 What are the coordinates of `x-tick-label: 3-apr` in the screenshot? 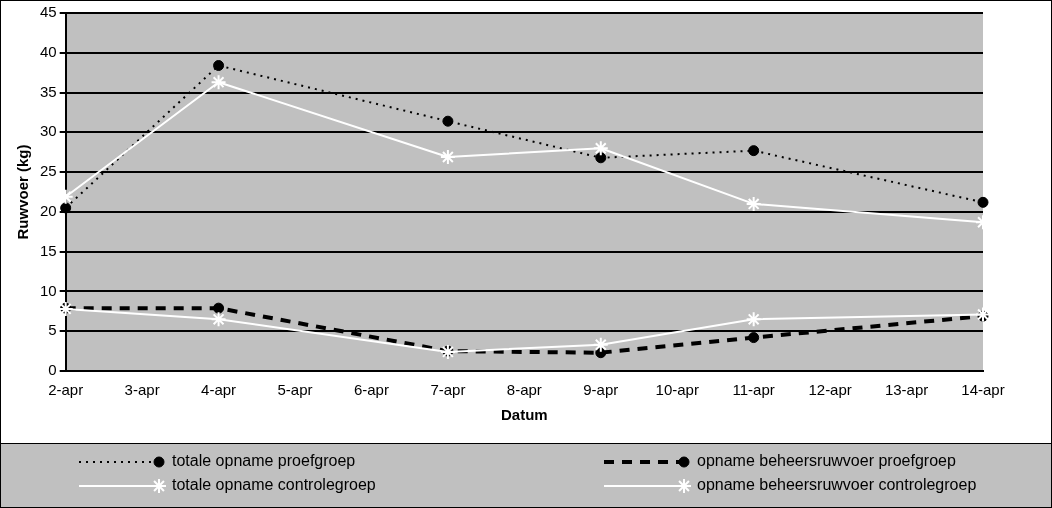 It's located at (142, 390).